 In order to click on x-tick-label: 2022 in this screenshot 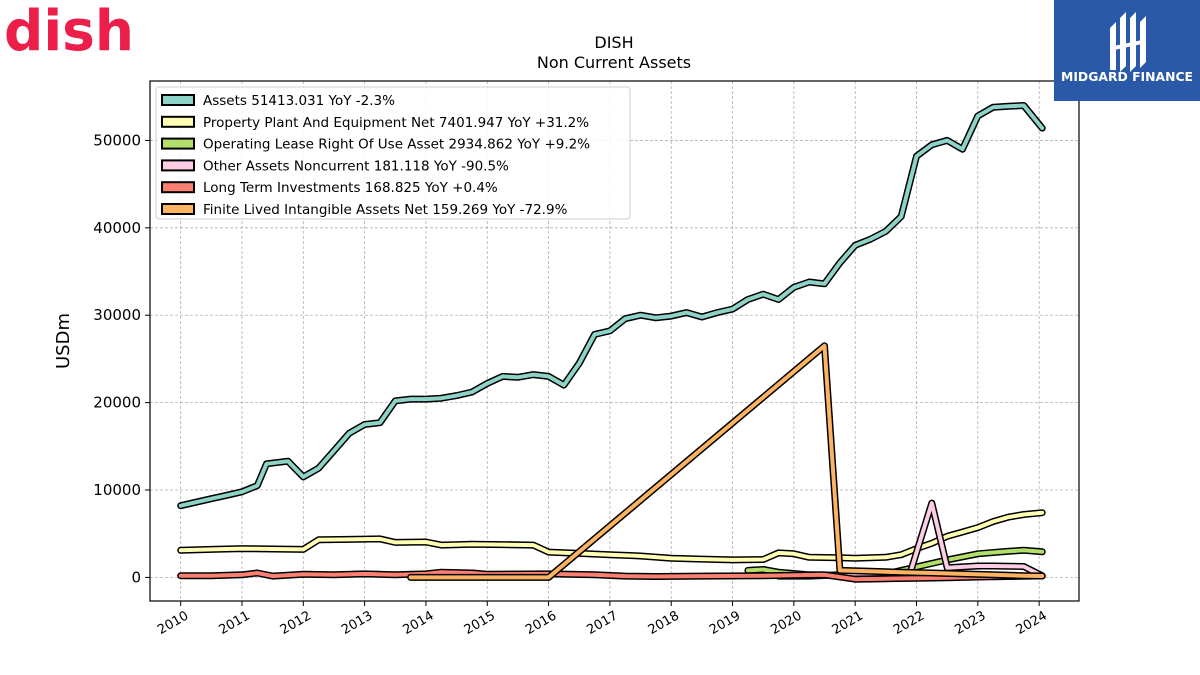, I will do `click(909, 623)`.